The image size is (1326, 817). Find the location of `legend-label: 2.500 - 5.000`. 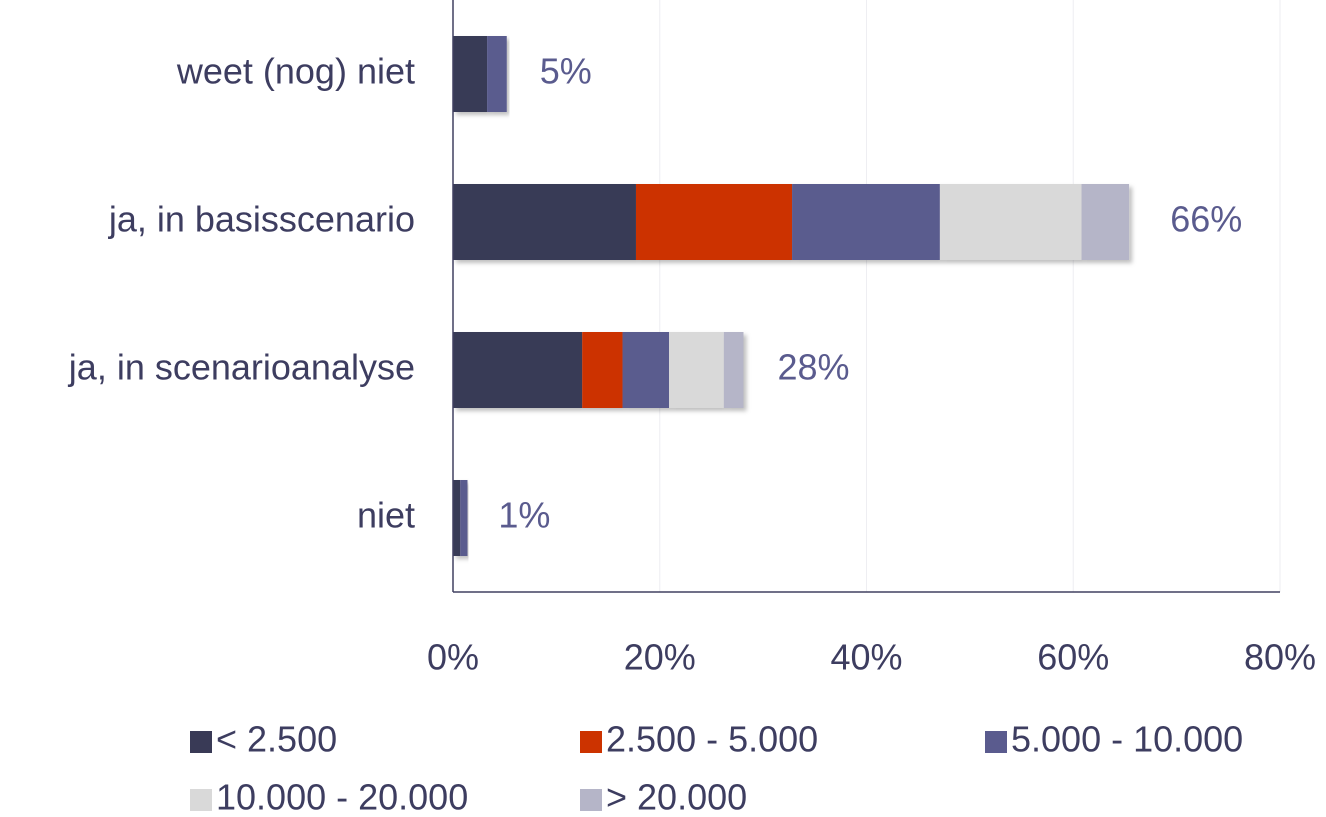

legend-label: 2.500 - 5.000 is located at coordinates (712, 739).